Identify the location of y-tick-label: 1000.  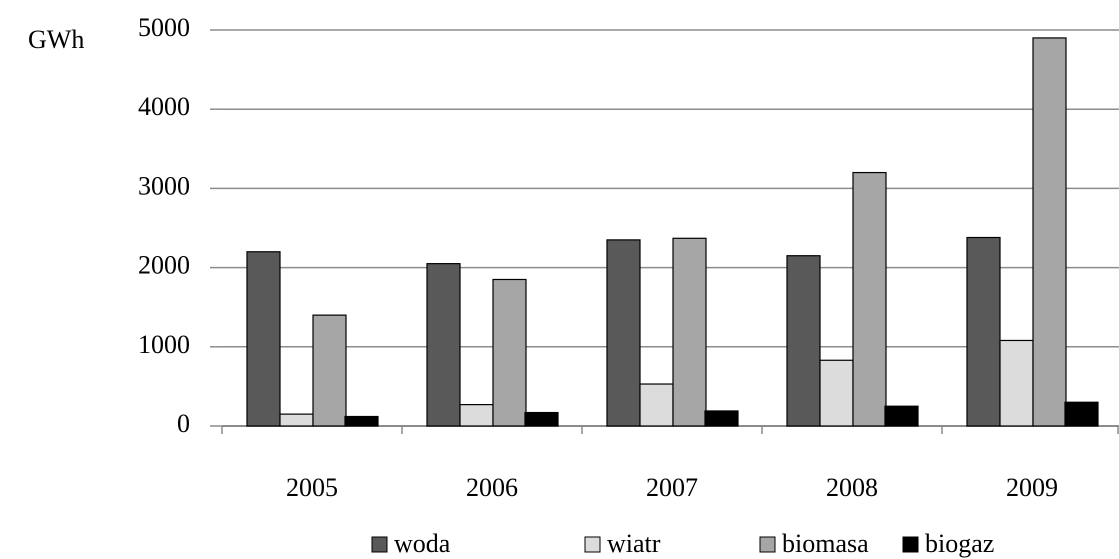
(164, 344).